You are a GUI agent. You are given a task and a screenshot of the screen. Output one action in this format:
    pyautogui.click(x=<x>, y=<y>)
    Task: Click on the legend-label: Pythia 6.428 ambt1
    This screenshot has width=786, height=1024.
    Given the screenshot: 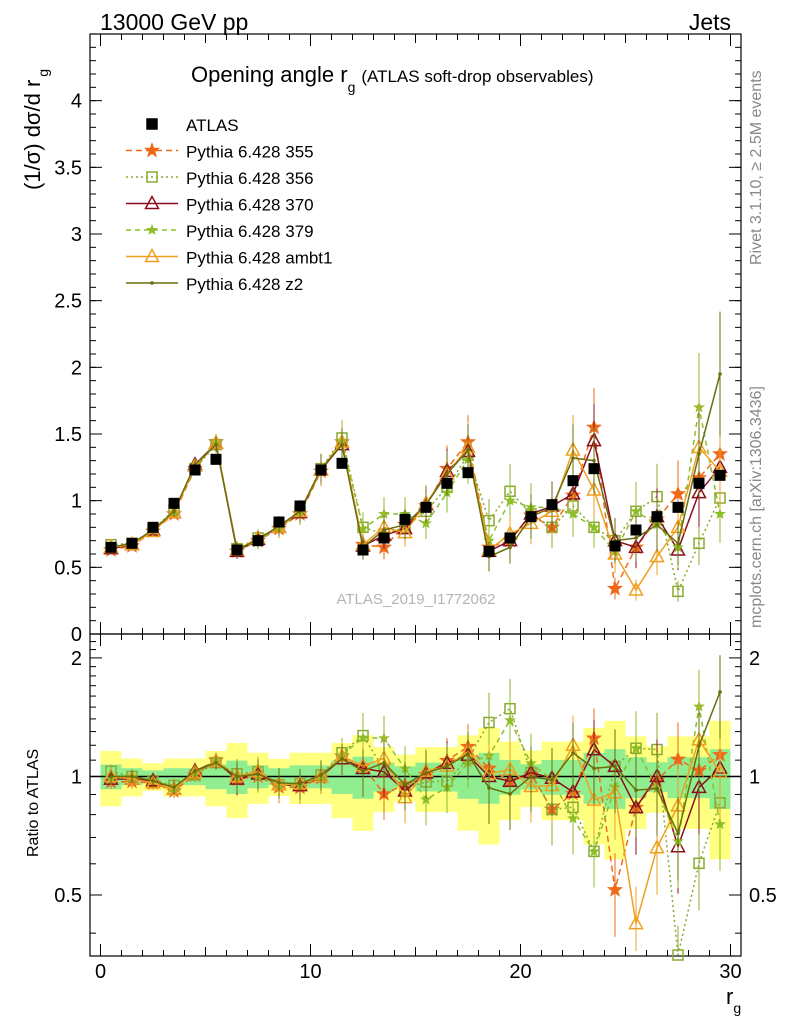 What is the action you would take?
    pyautogui.click(x=259, y=258)
    